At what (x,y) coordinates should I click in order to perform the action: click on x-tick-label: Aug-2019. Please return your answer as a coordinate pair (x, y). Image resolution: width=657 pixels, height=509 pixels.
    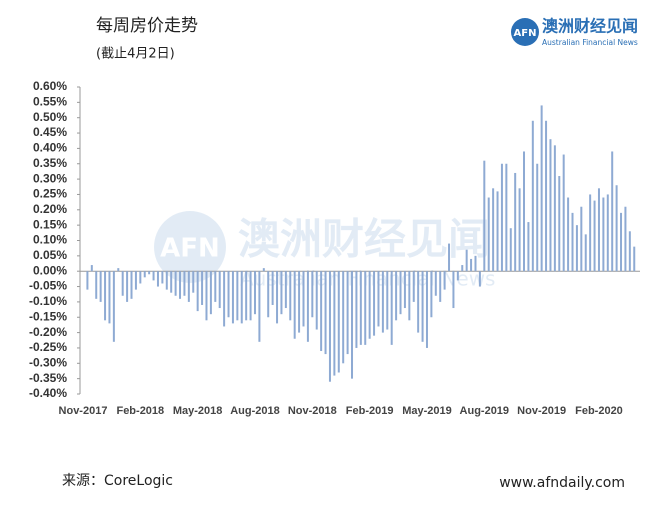
    Looking at the image, I should click on (485, 411).